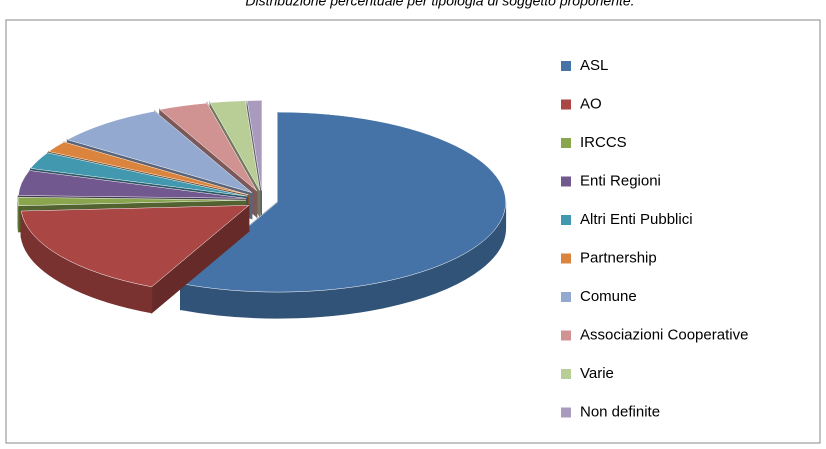  Describe the element at coordinates (603, 142) in the screenshot. I see `legend-label: IRCCS` at that location.